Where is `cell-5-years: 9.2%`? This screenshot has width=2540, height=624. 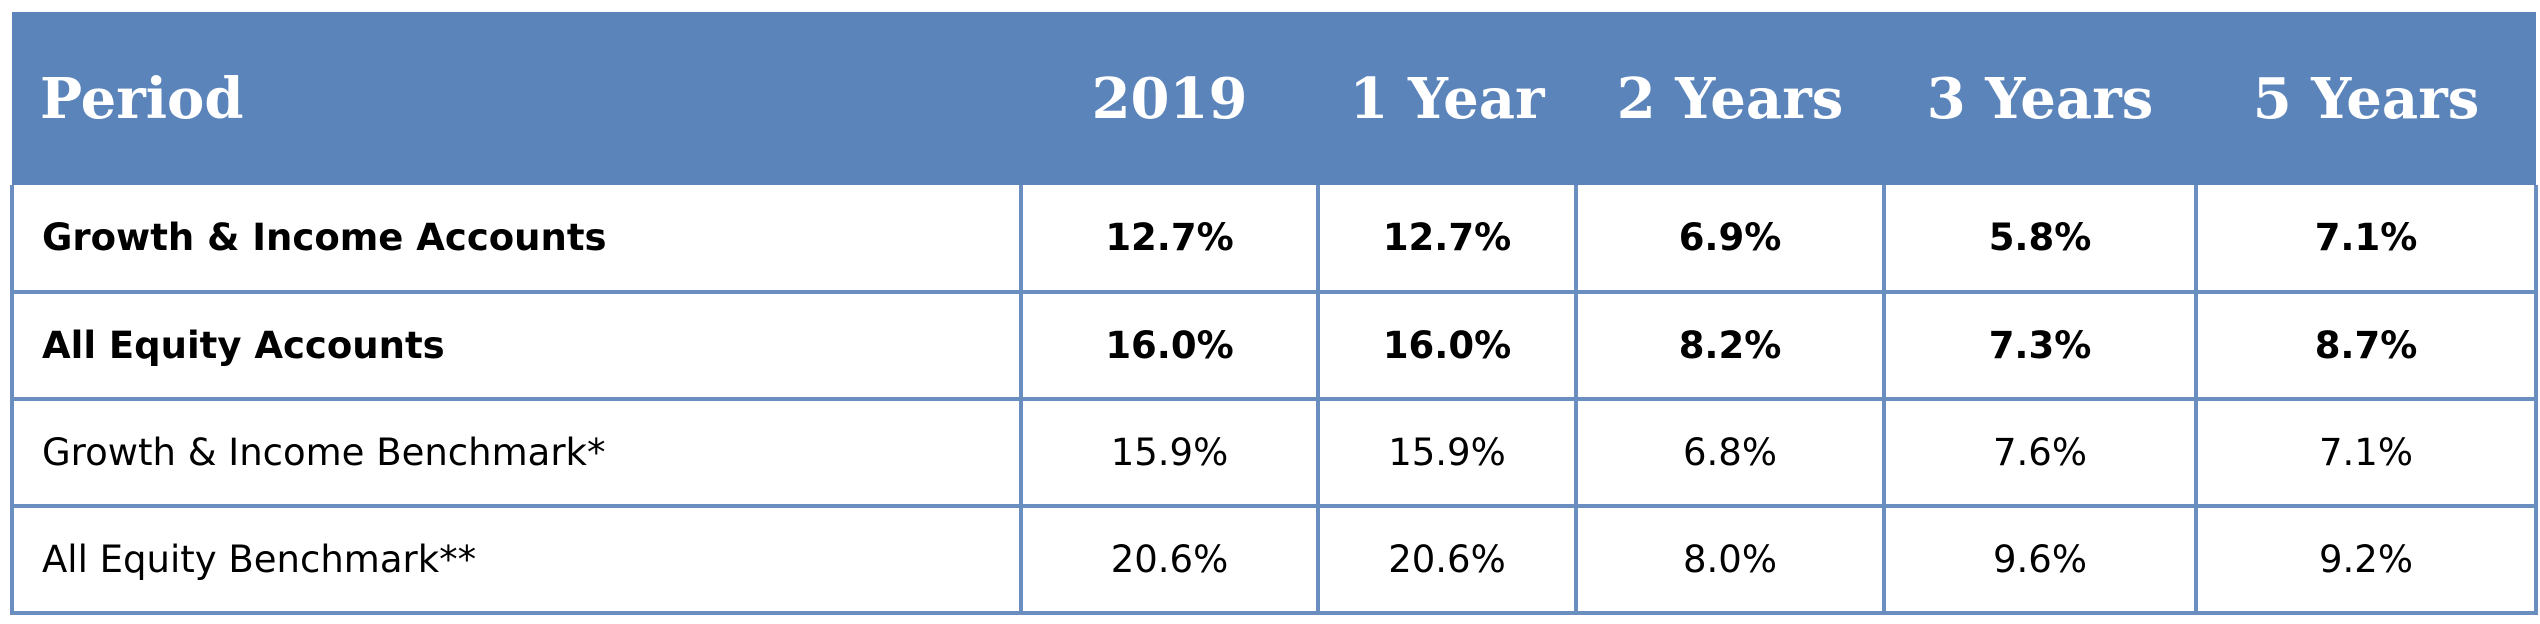 cell-5-years: 9.2% is located at coordinates (2366, 559).